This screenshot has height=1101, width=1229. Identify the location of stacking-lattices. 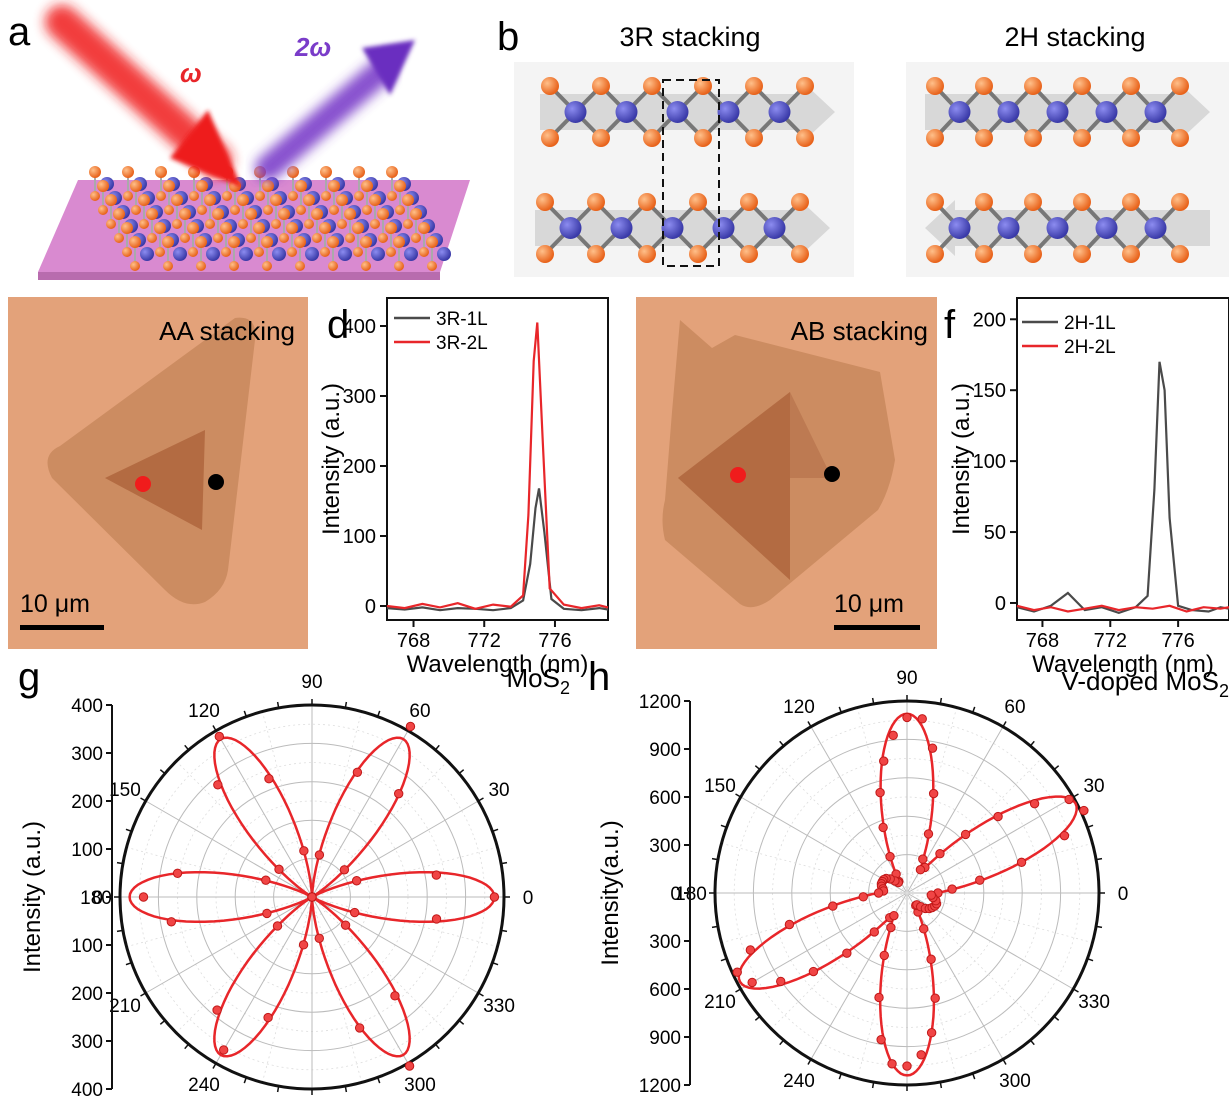
(872, 170).